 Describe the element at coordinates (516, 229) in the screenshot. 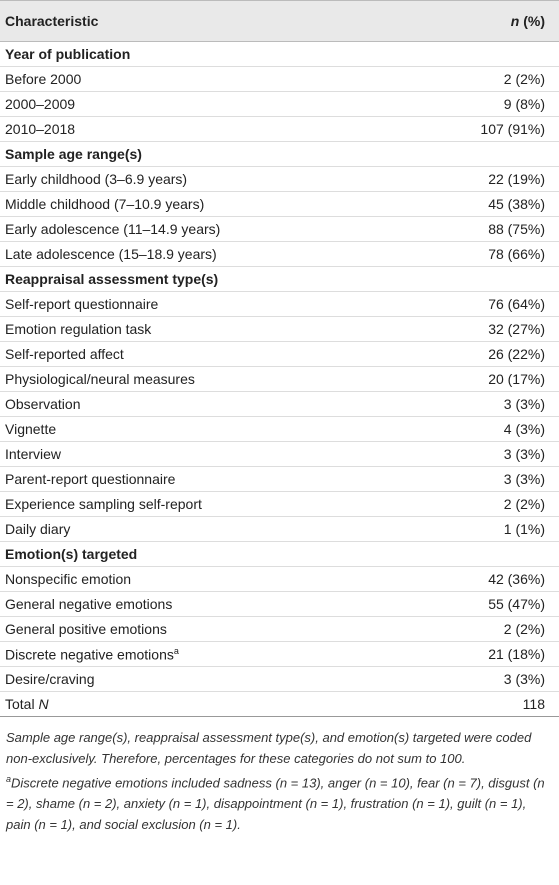

I see `row-value: 88 (75%)` at that location.